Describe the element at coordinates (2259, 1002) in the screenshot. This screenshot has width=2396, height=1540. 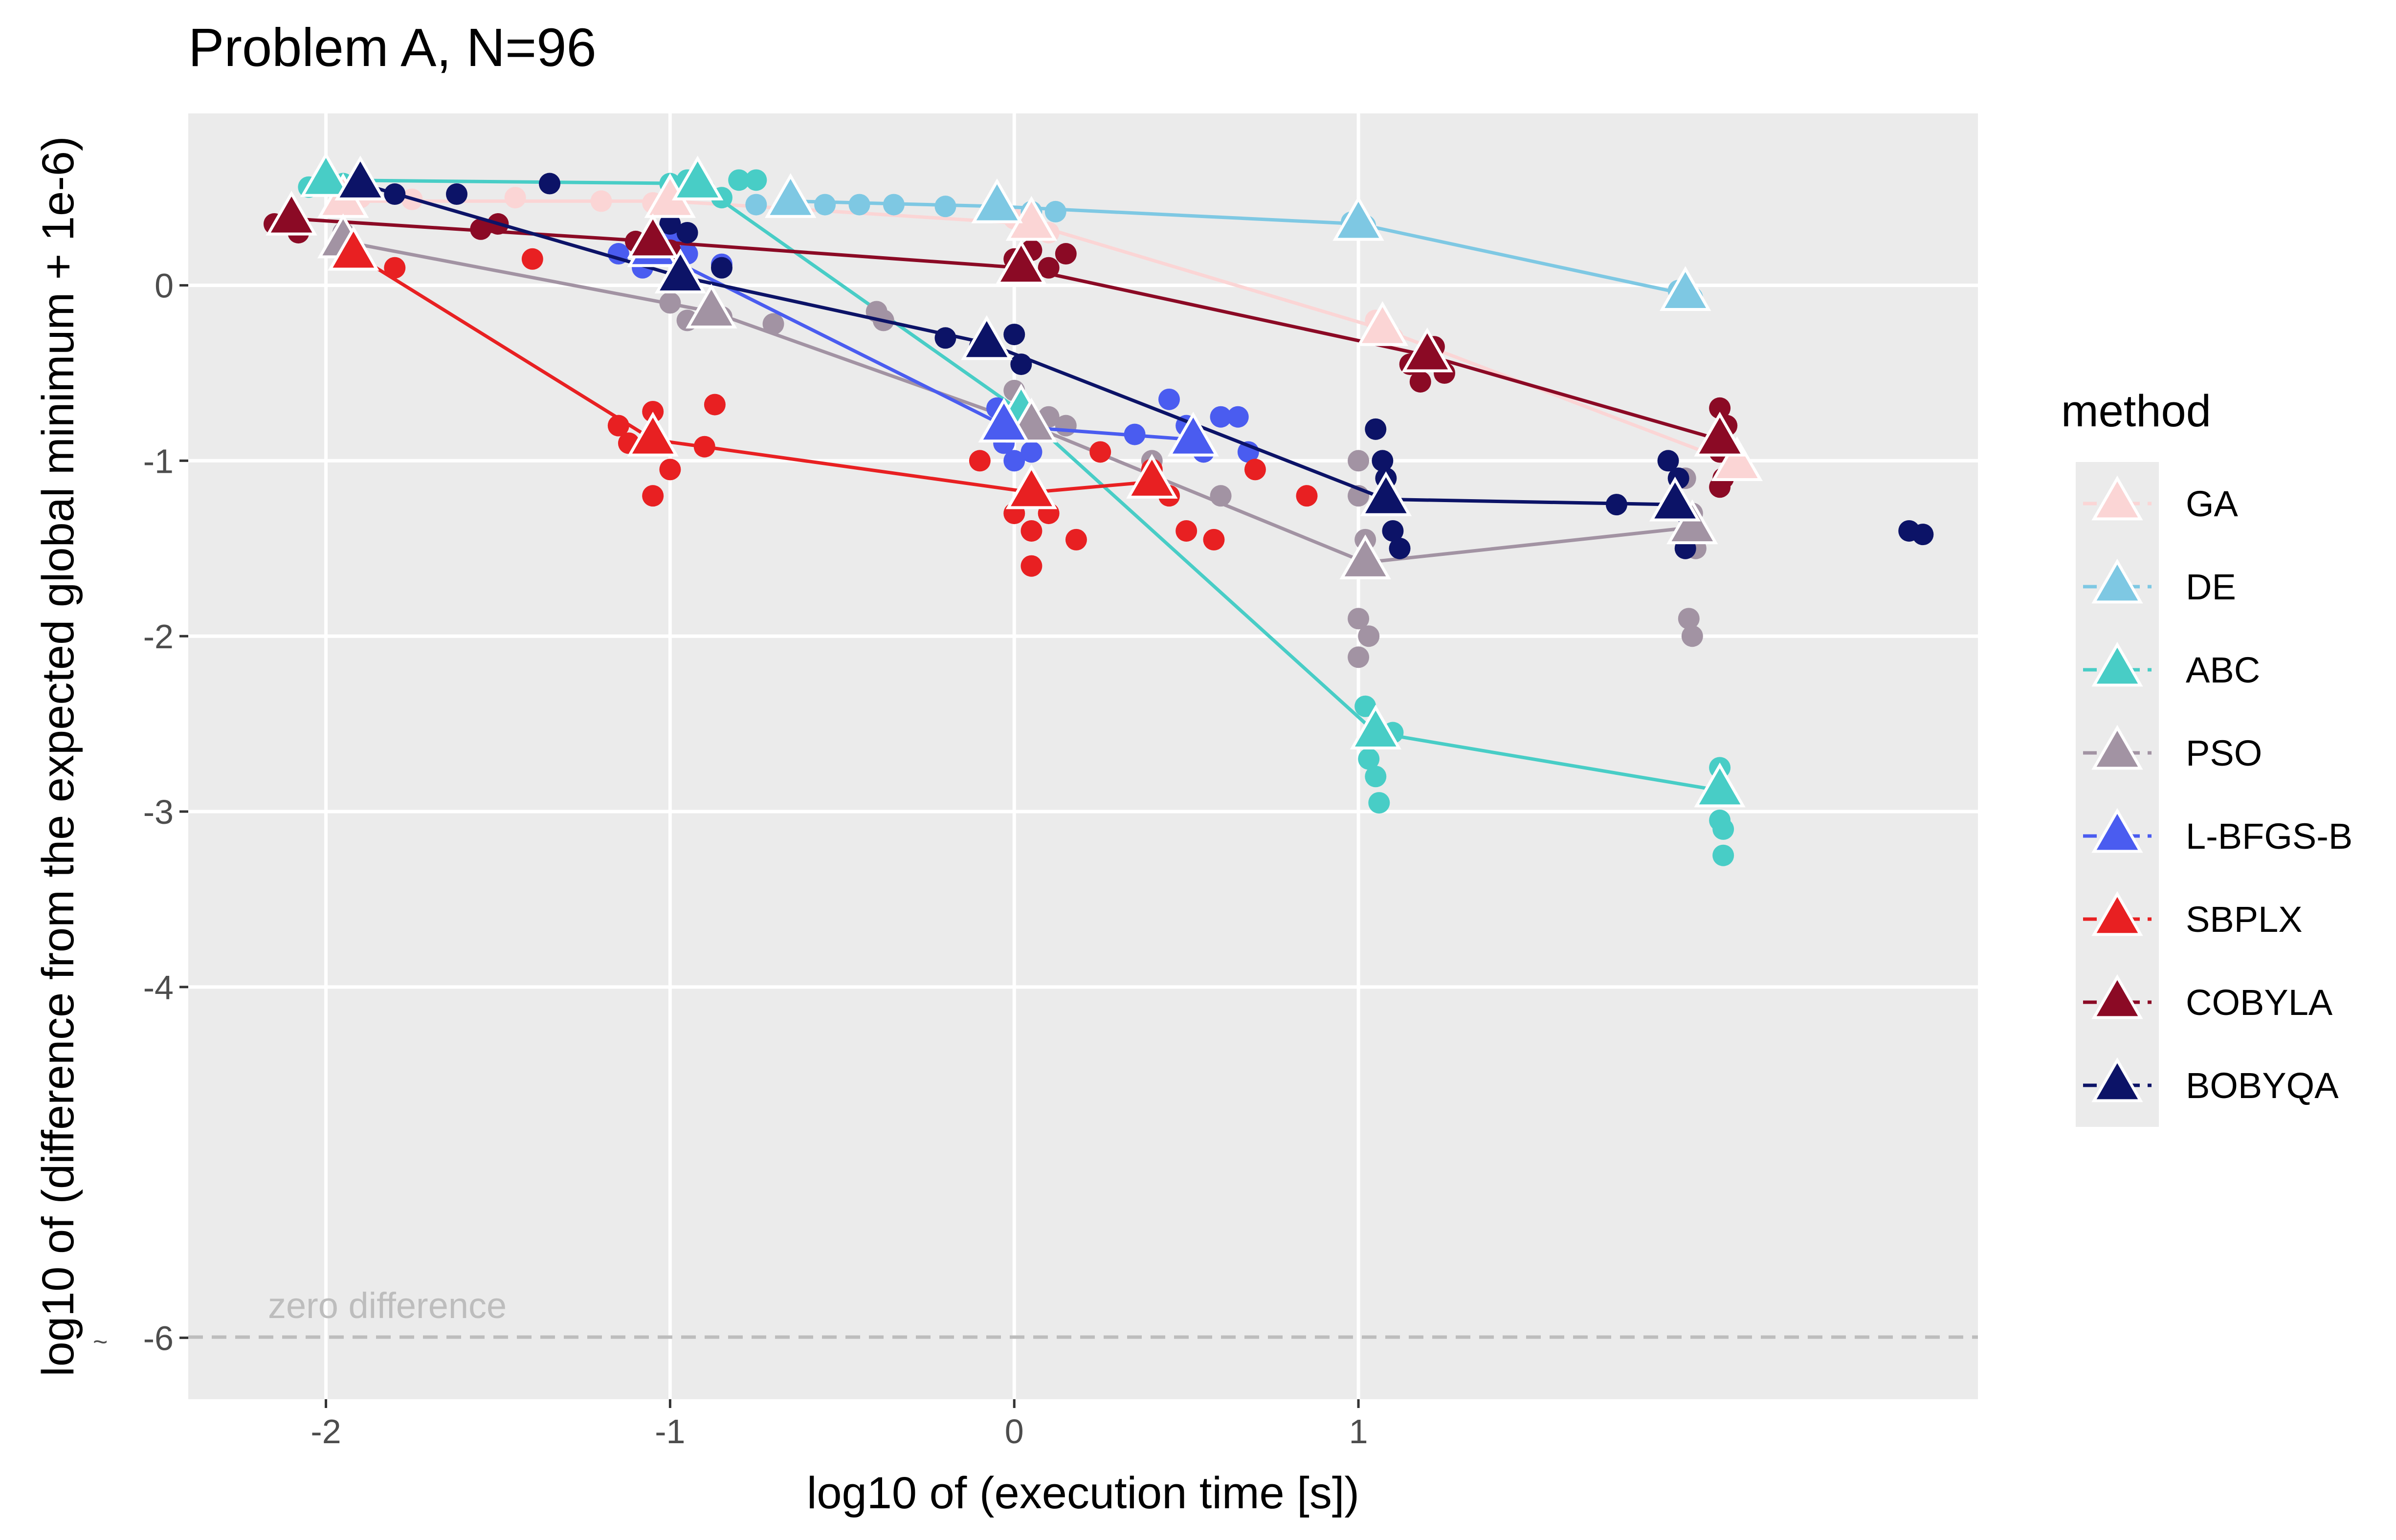
I see `legend-label: COBYLA` at that location.